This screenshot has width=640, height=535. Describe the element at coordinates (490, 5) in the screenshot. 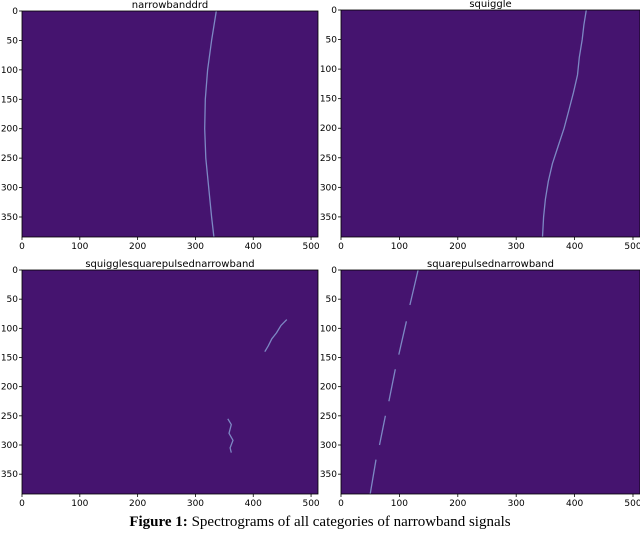

I see `panel-title: squiggle` at that location.